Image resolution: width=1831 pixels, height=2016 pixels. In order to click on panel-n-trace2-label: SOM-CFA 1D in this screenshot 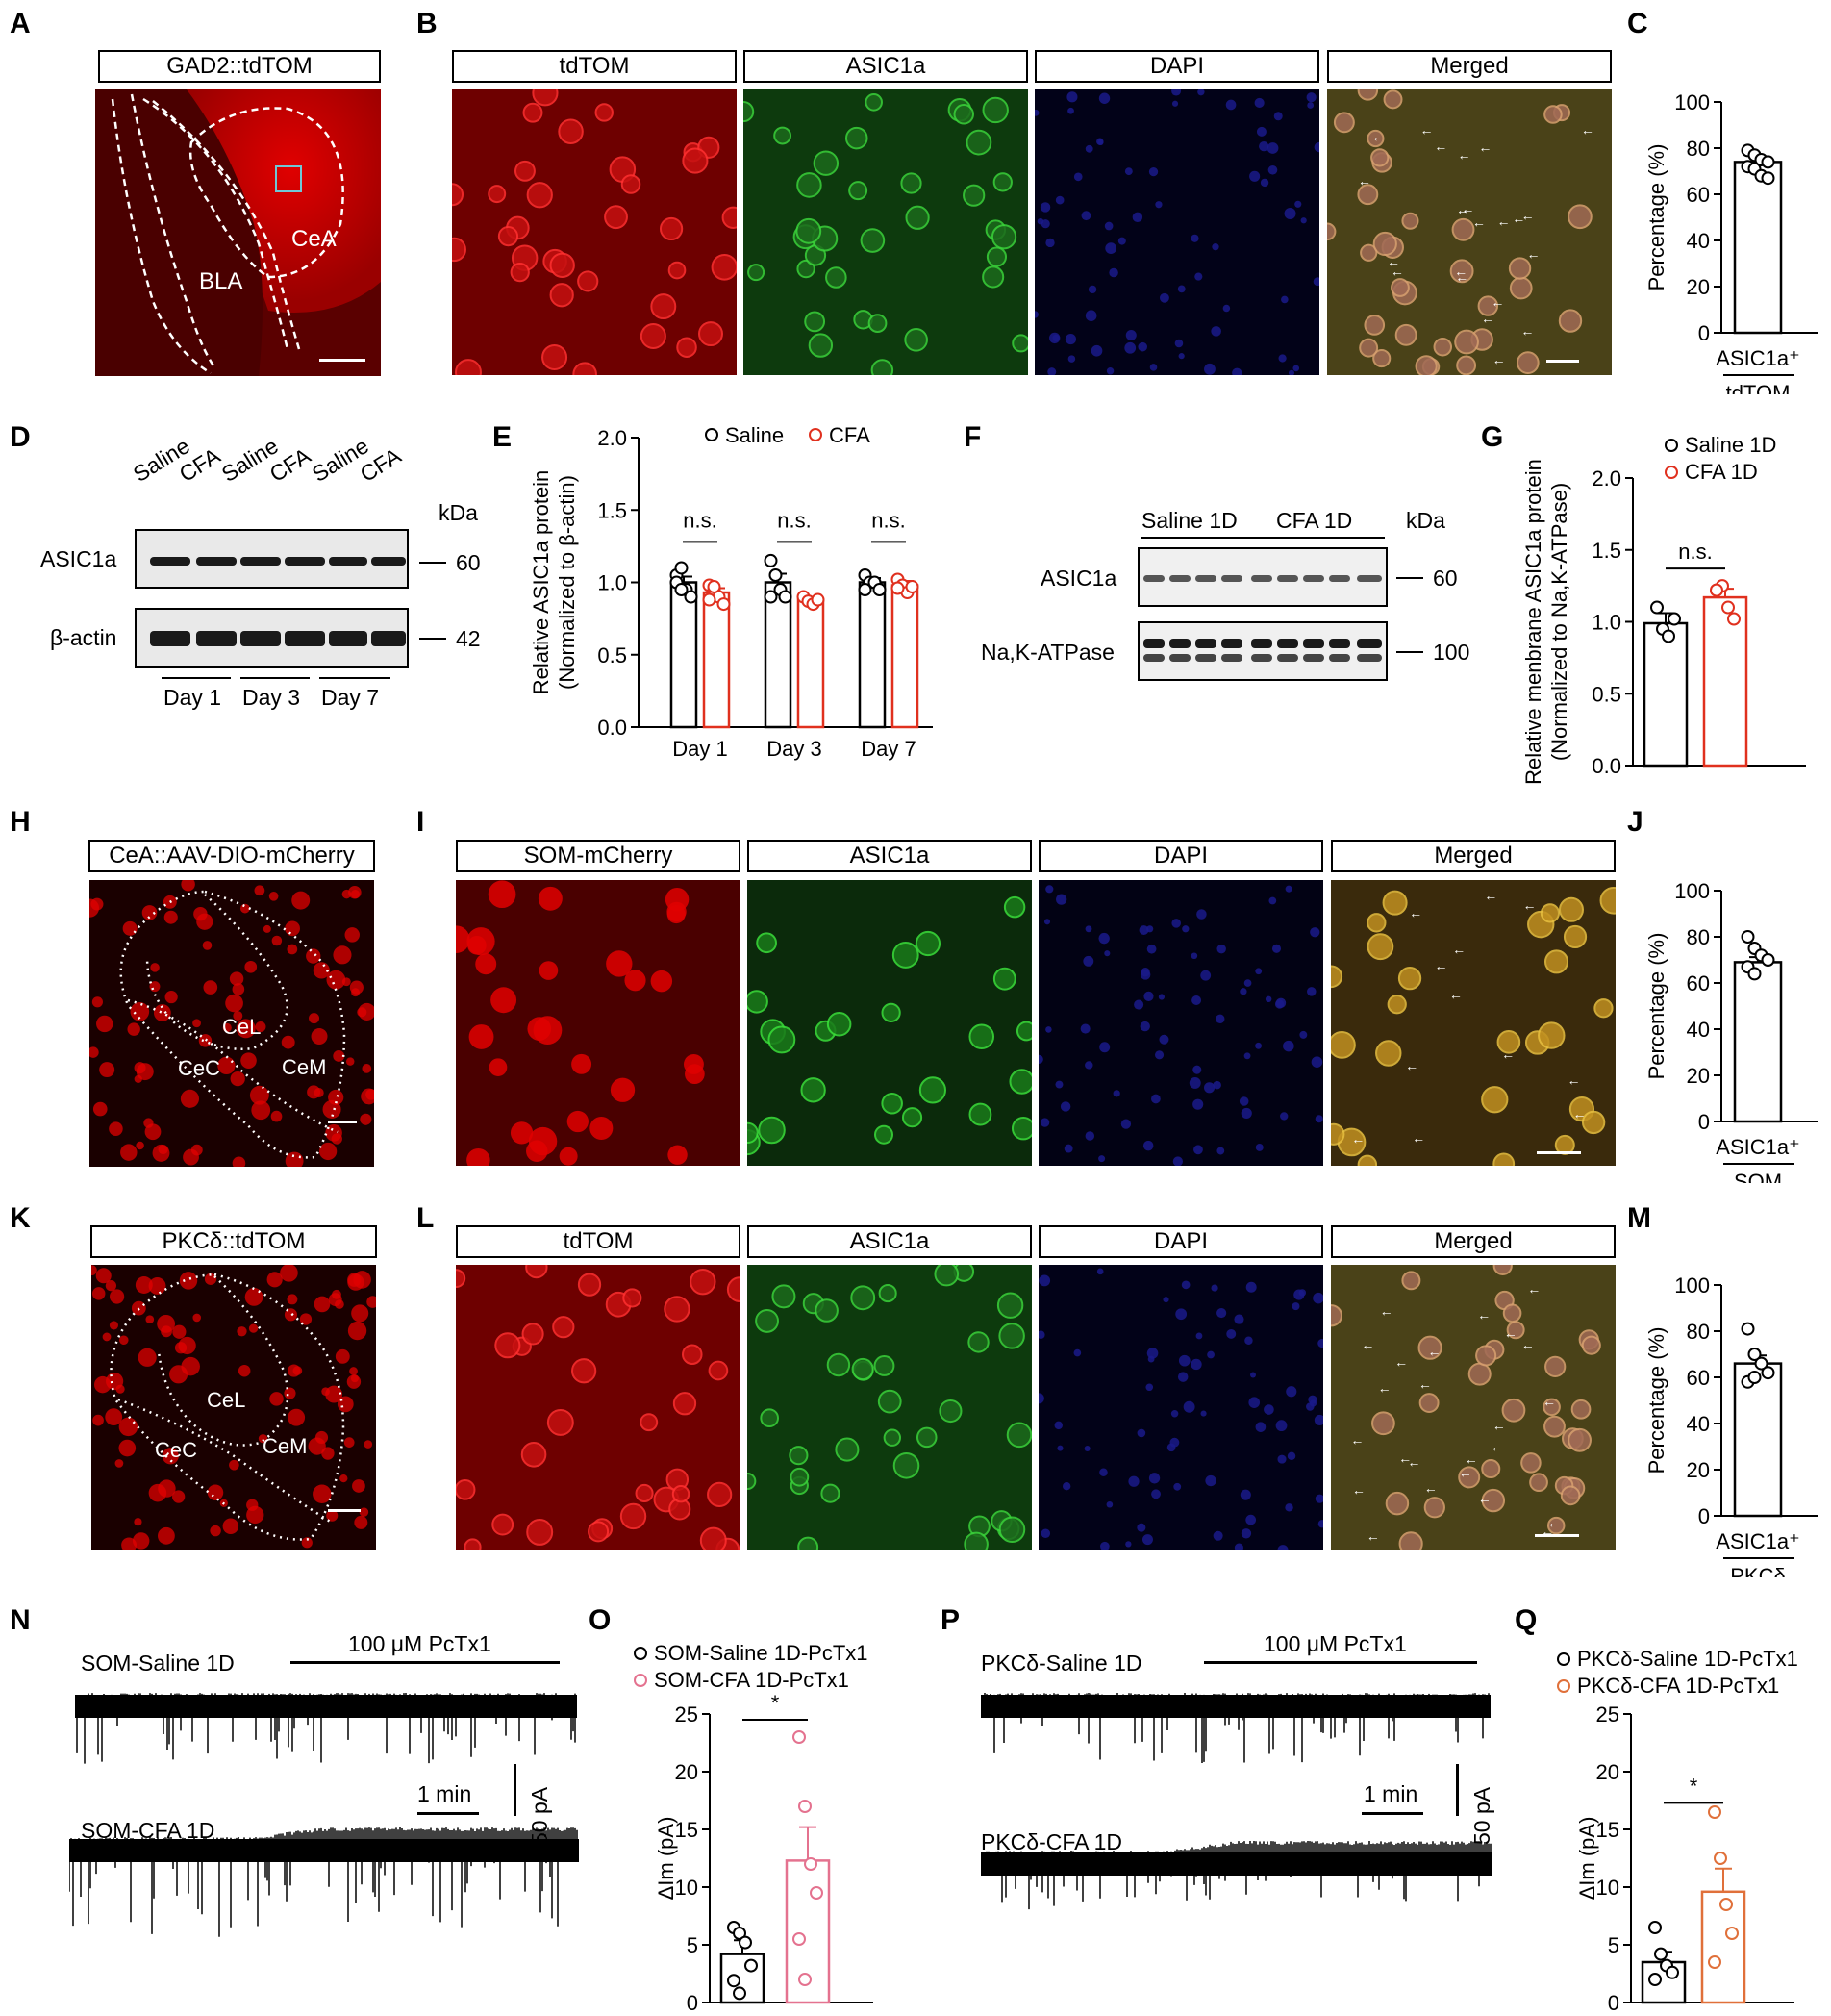, I will do `click(148, 1831)`.